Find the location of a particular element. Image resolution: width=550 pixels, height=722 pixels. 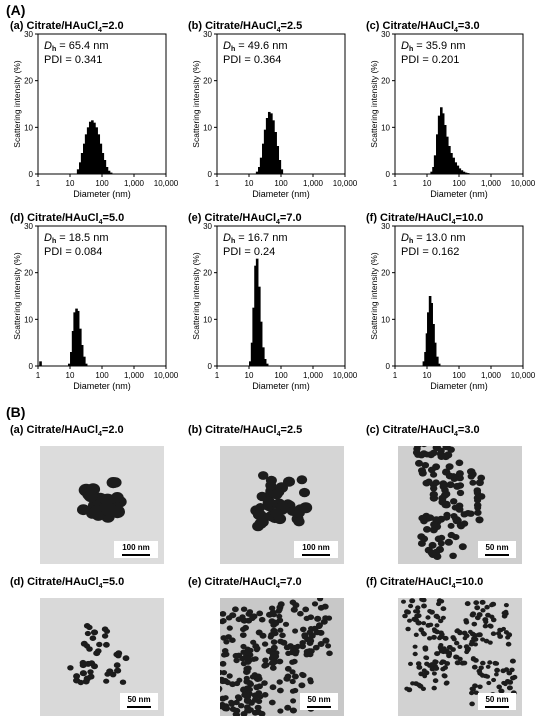

pdi-annotation: PDI = 0.162 is located at coordinates (430, 252).